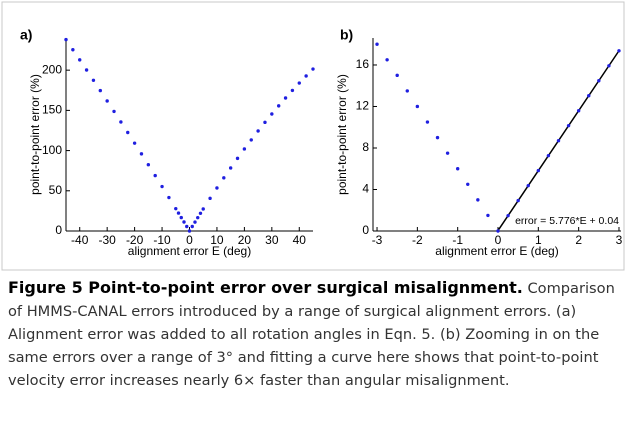  Describe the element at coordinates (377, 240) in the screenshot. I see `x-tick-label: -3` at that location.